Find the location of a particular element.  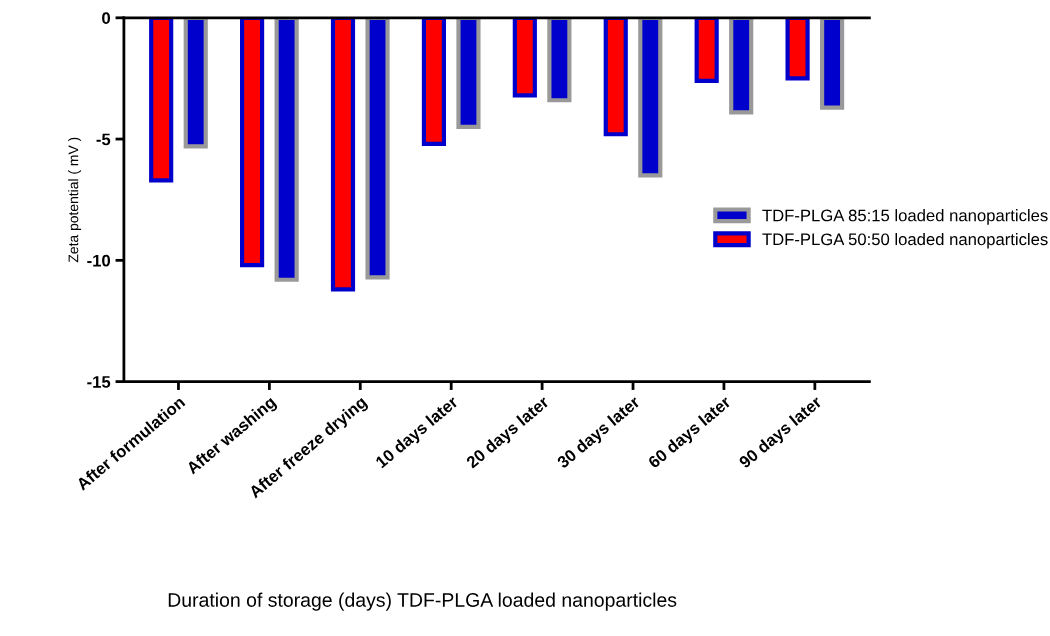

y-axis-title: Zeta potential ( mV ) is located at coordinates (75, 200).